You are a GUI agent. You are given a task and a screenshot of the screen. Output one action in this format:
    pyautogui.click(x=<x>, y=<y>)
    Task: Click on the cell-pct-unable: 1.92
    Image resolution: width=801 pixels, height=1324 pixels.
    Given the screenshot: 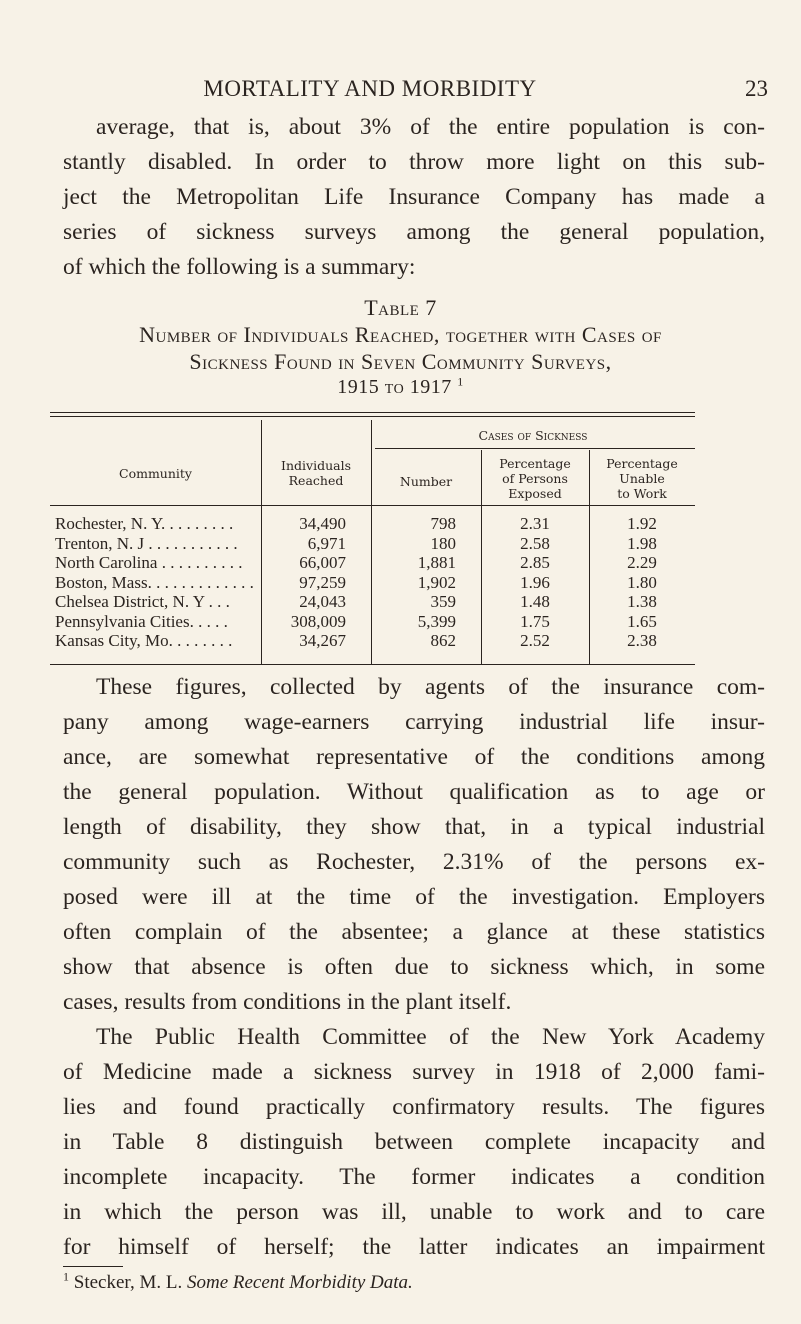 What is the action you would take?
    pyautogui.click(x=642, y=523)
    